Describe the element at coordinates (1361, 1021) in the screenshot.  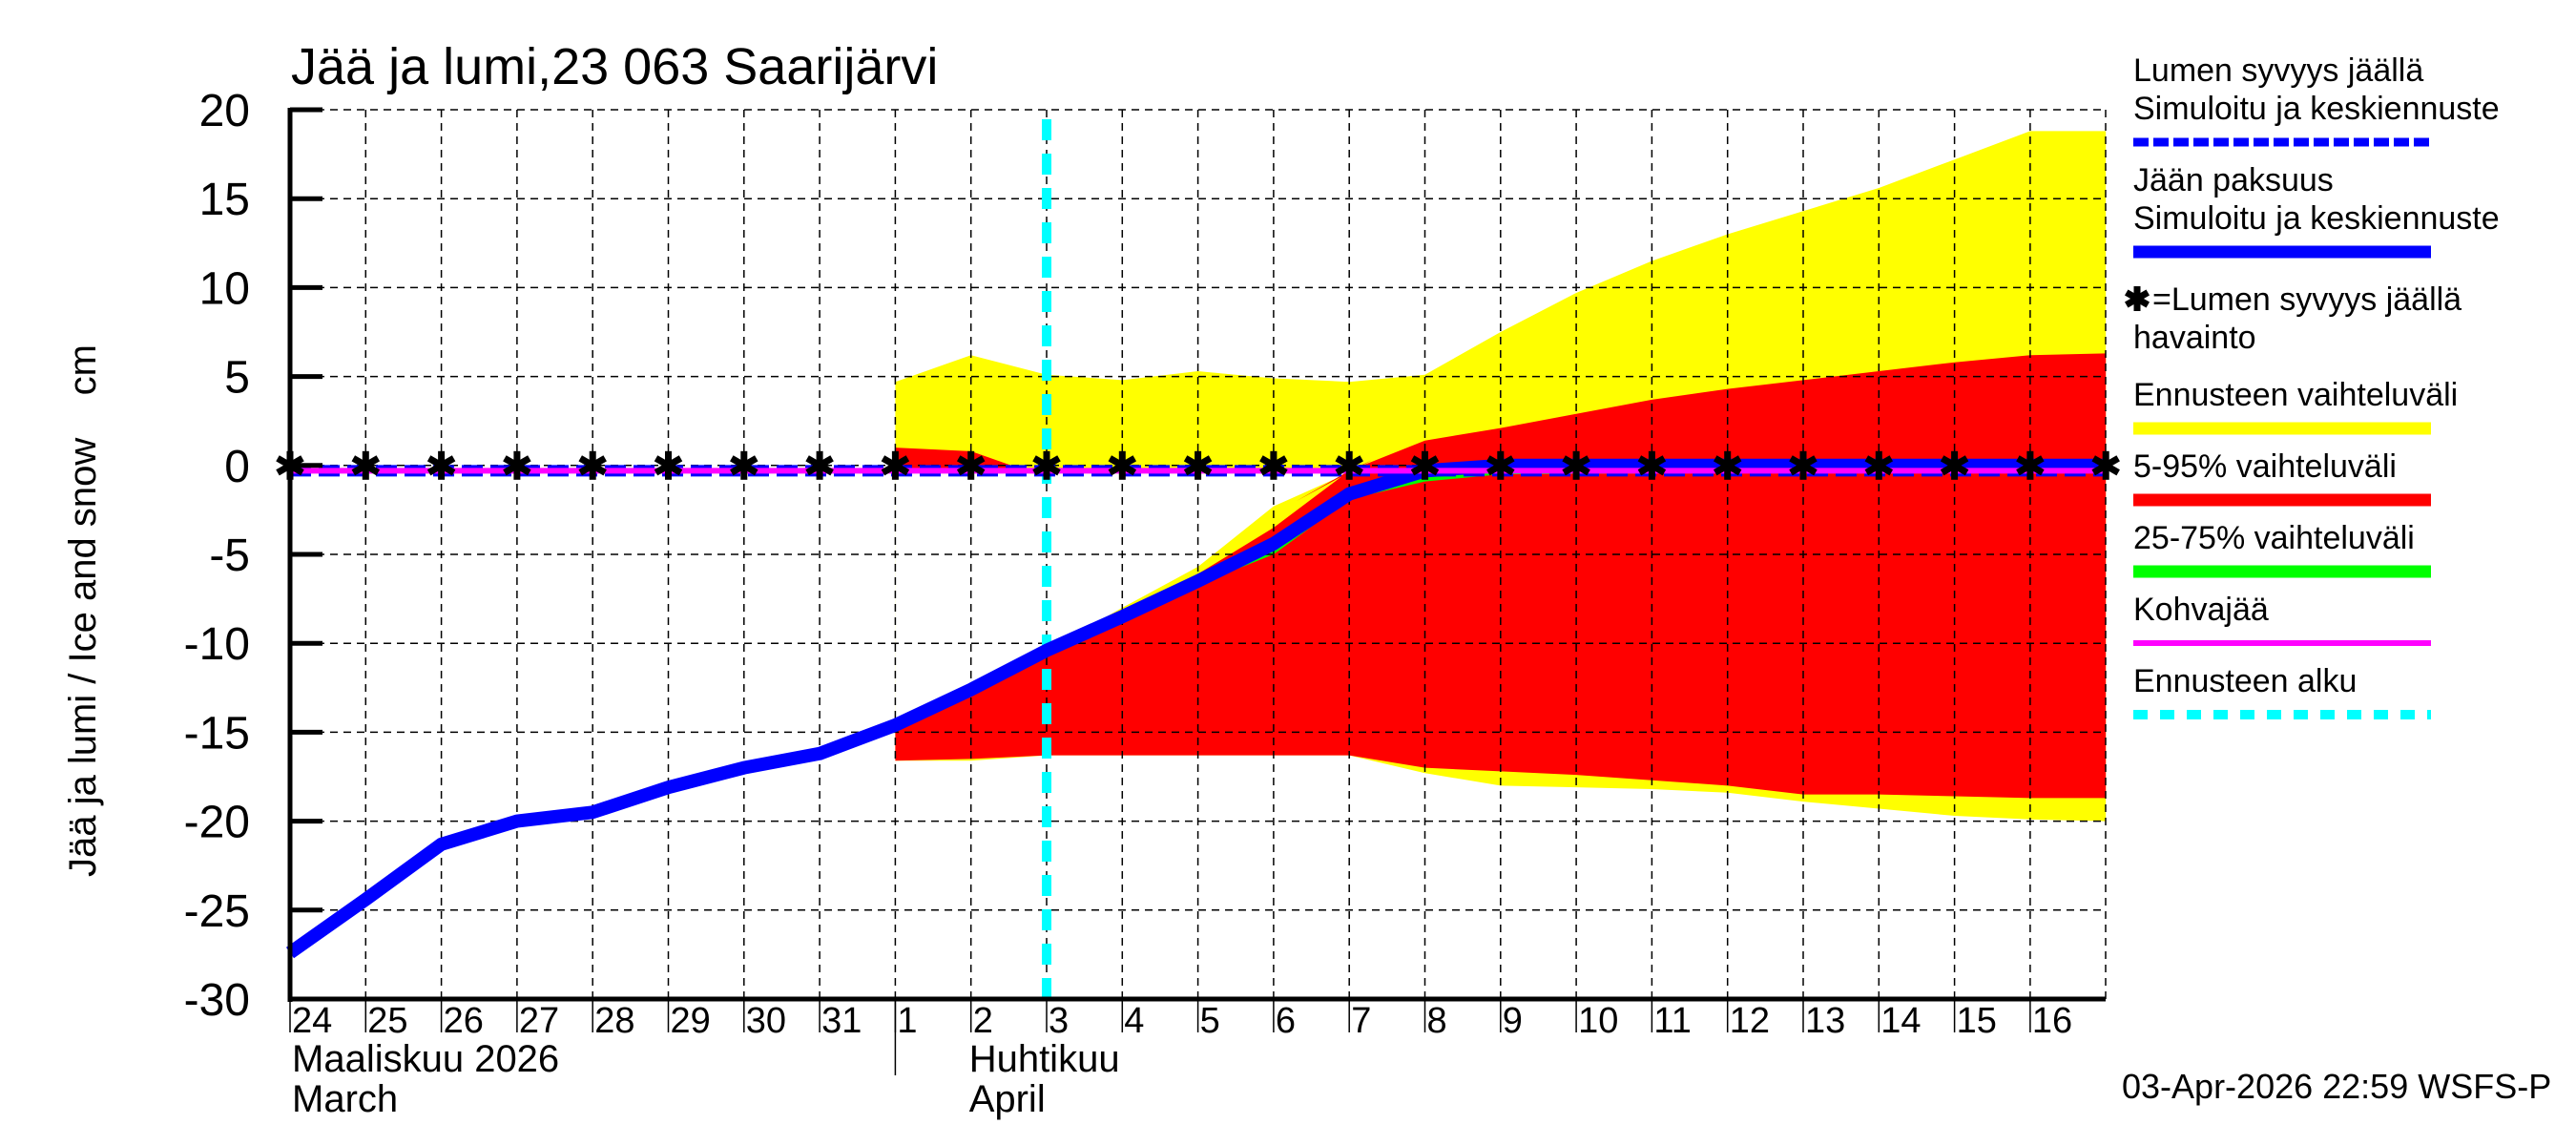
I see `x-tick-label: 7` at that location.